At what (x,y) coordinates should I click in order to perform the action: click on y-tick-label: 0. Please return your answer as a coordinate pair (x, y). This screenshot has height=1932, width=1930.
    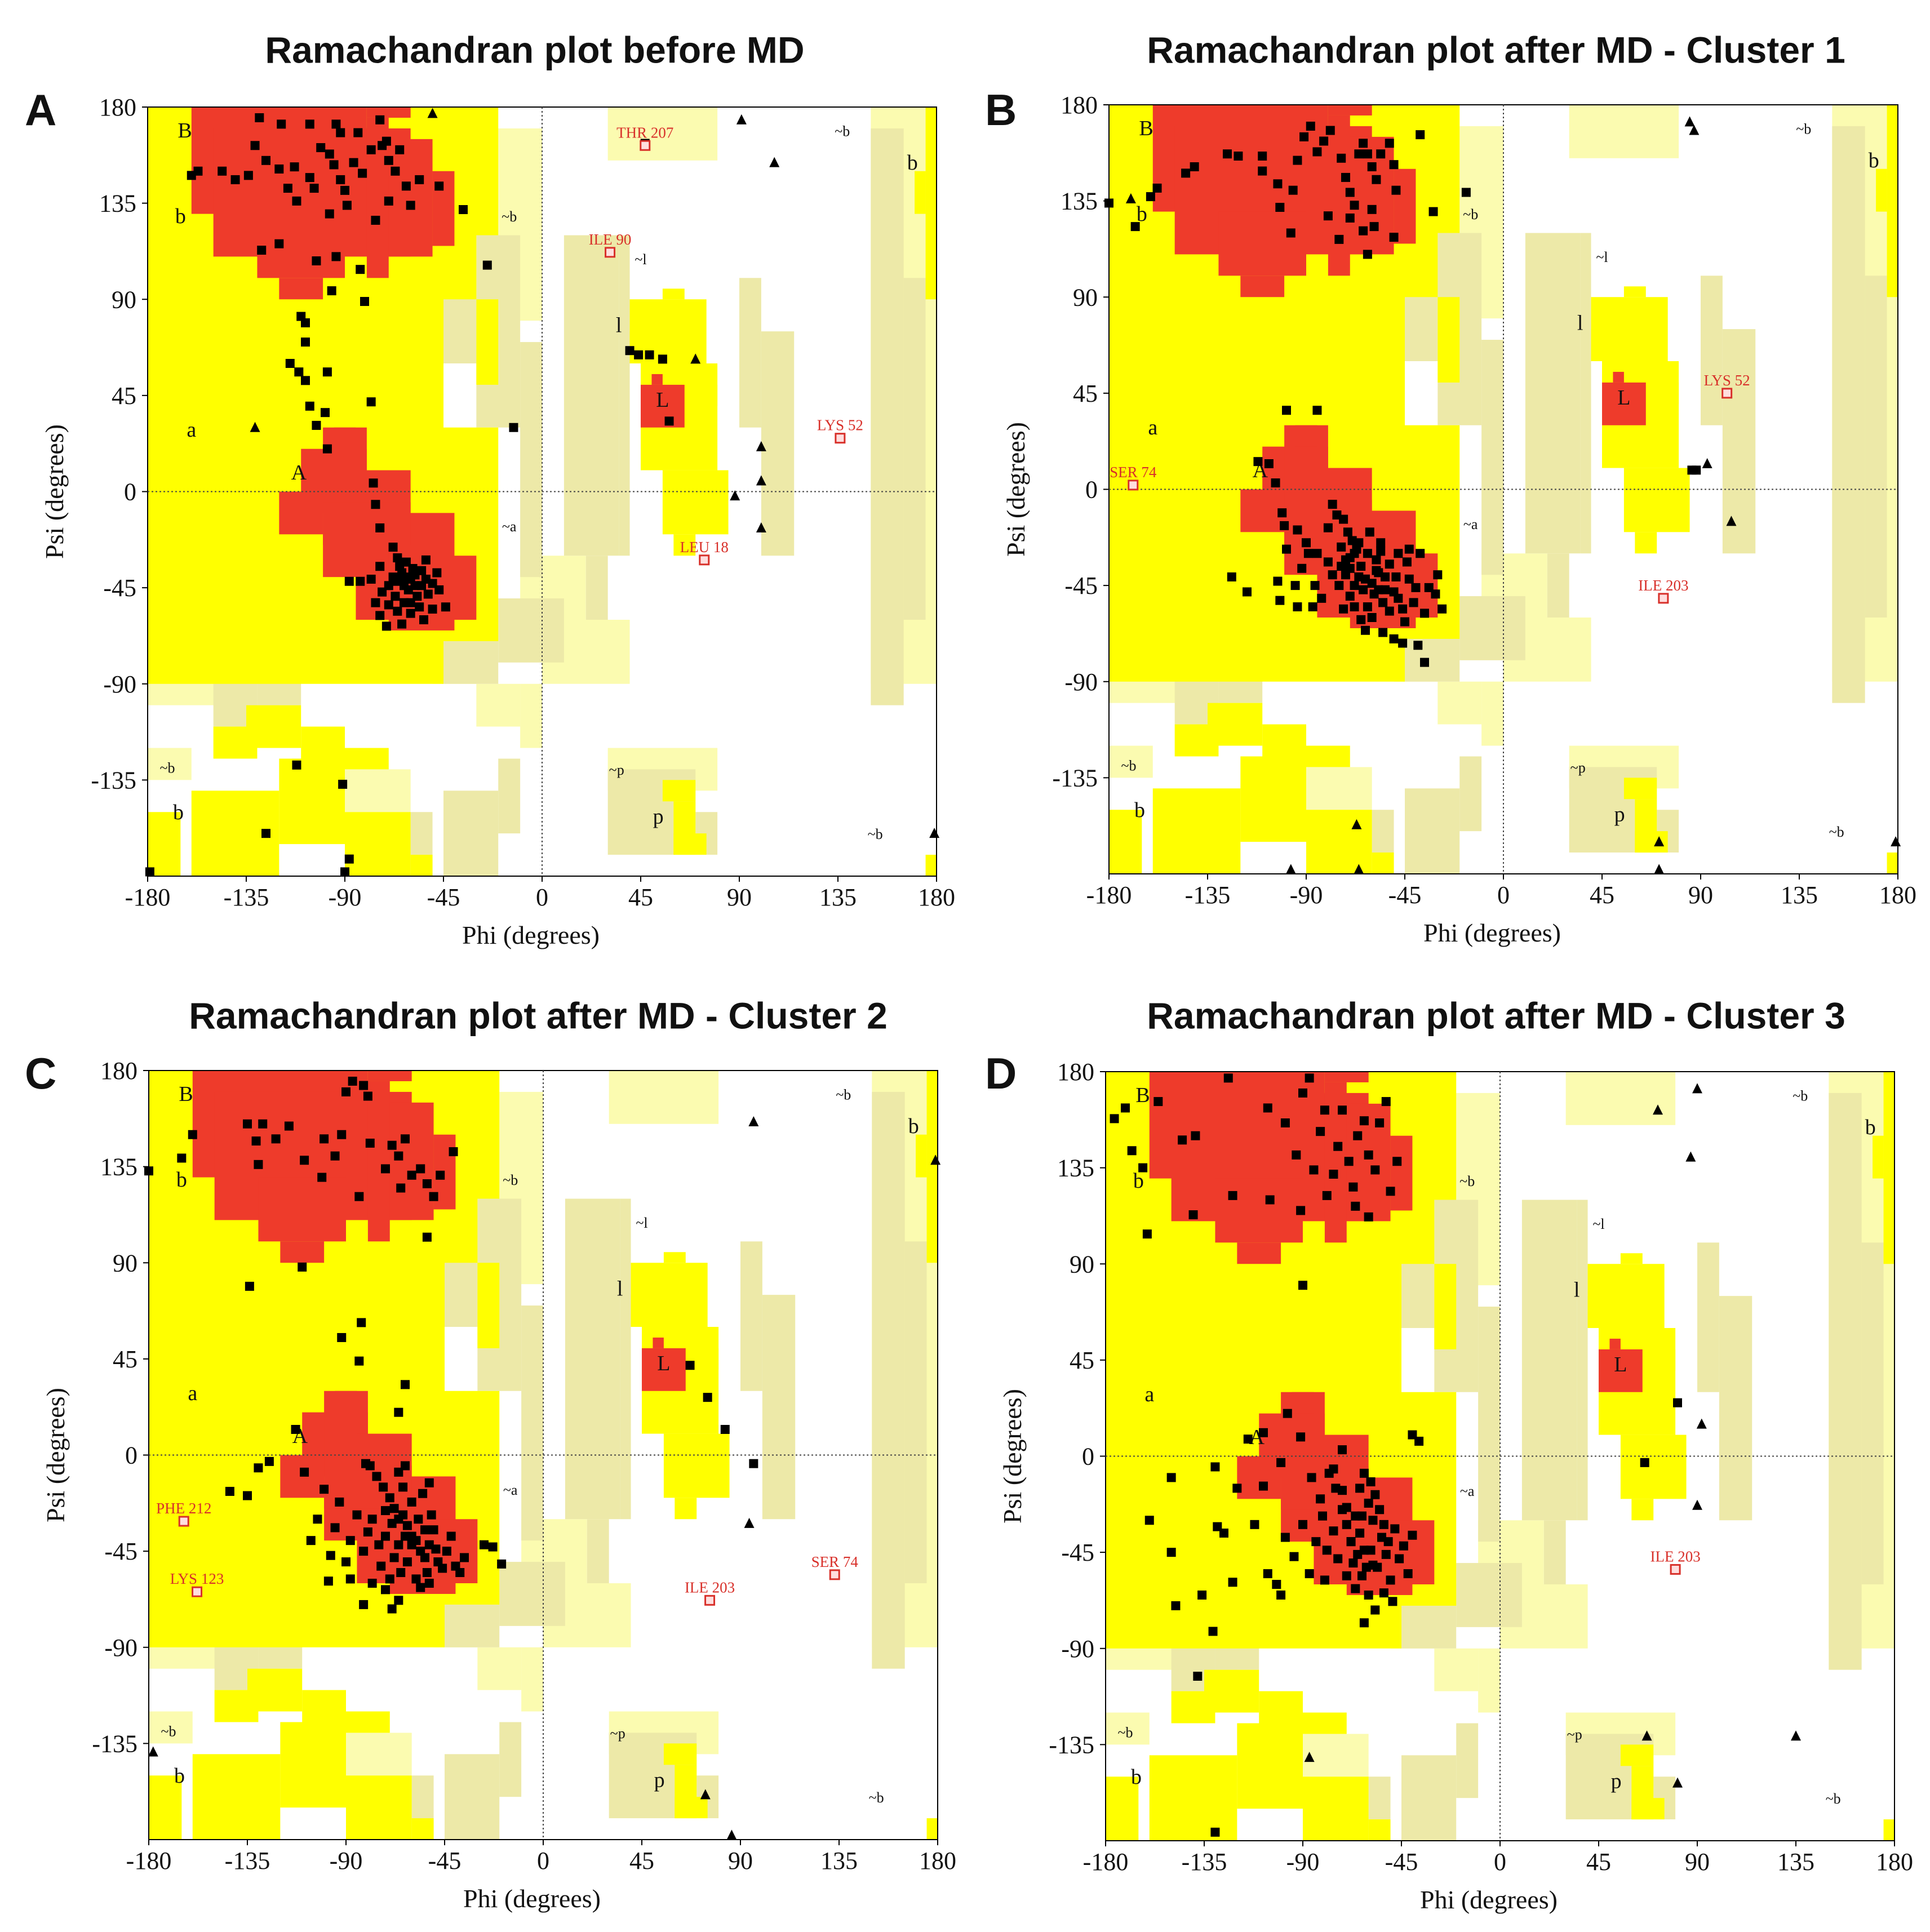
    Looking at the image, I should click on (1088, 1457).